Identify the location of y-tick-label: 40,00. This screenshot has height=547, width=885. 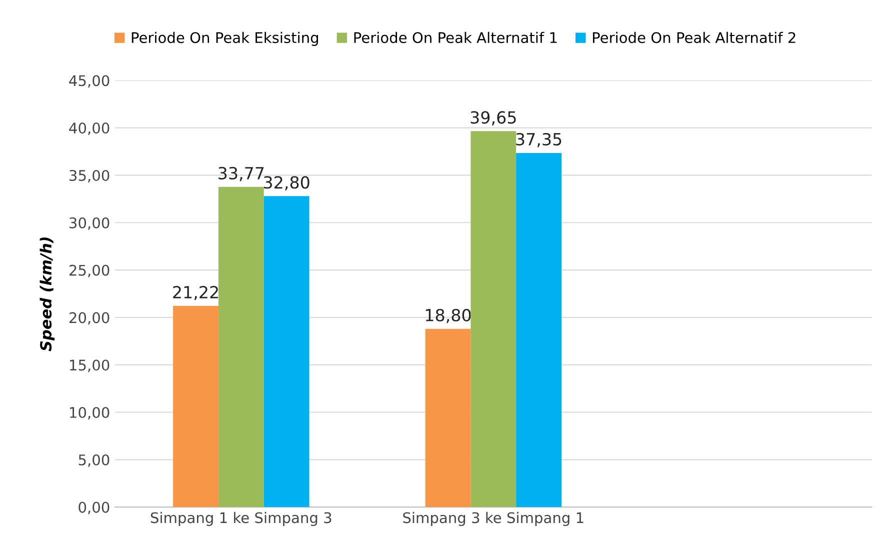
(89, 129).